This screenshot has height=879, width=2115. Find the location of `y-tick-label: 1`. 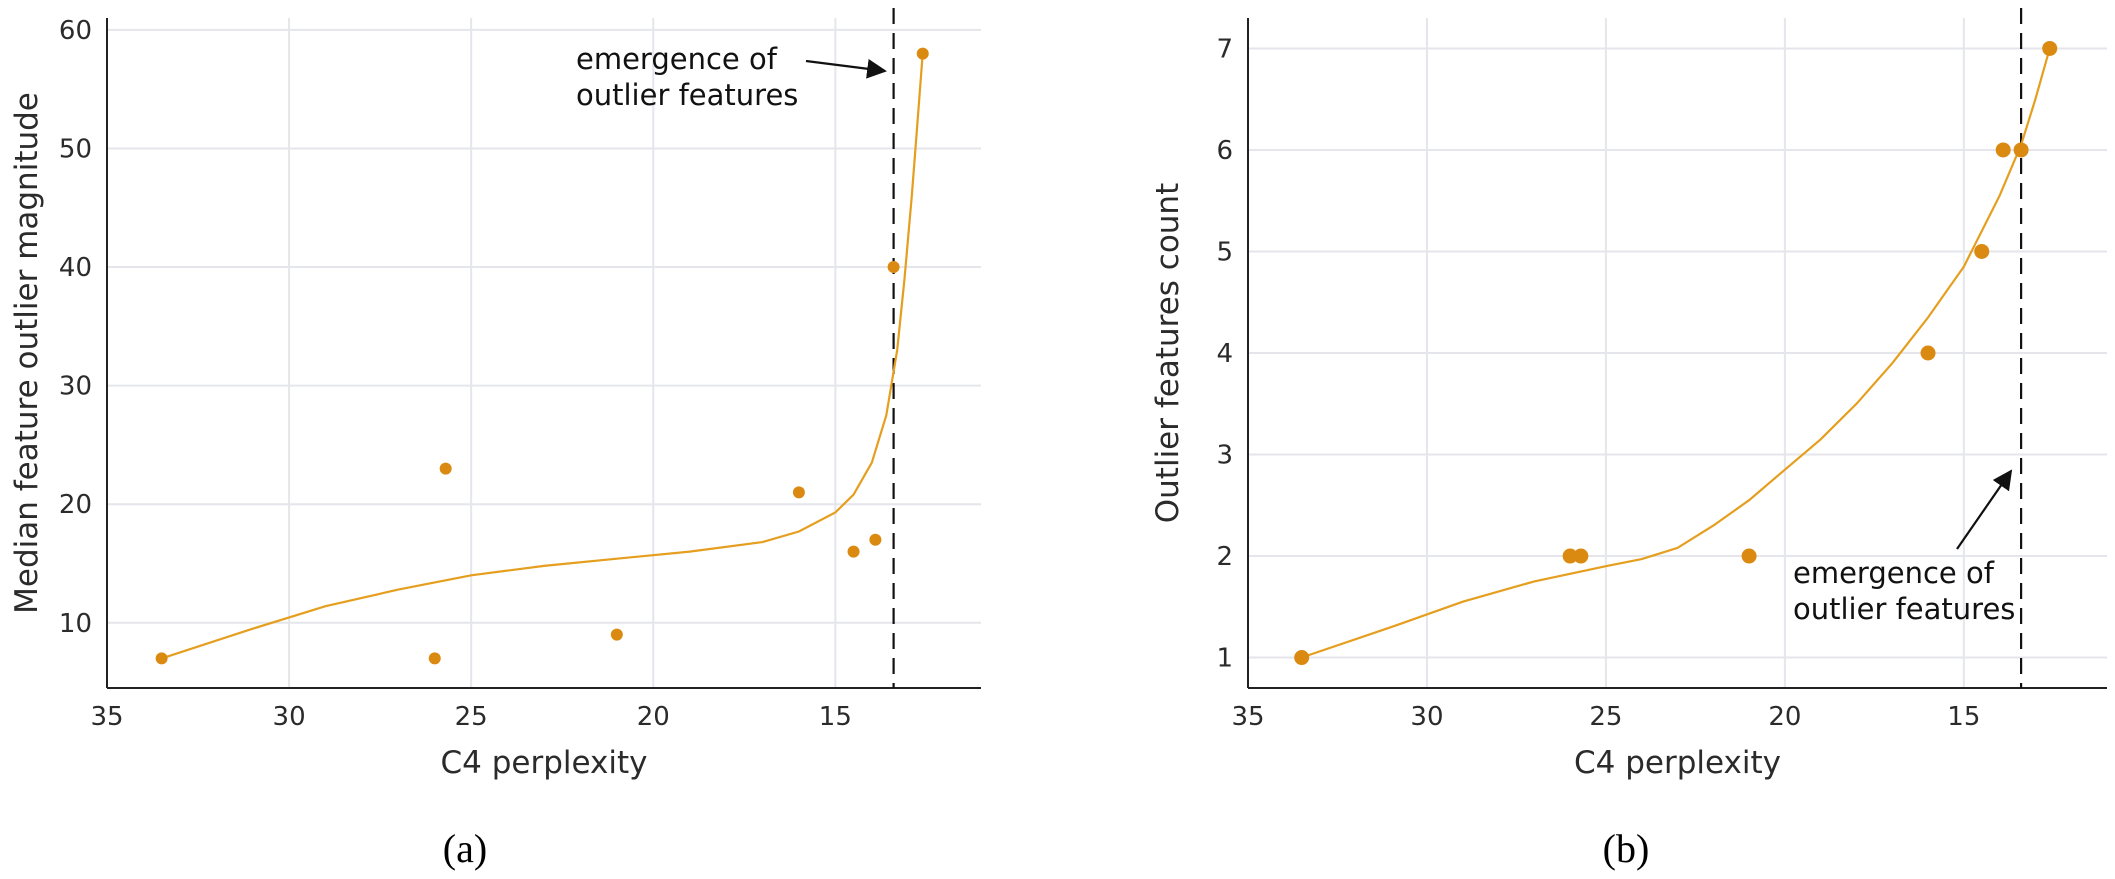

y-tick-label: 1 is located at coordinates (1224, 659).